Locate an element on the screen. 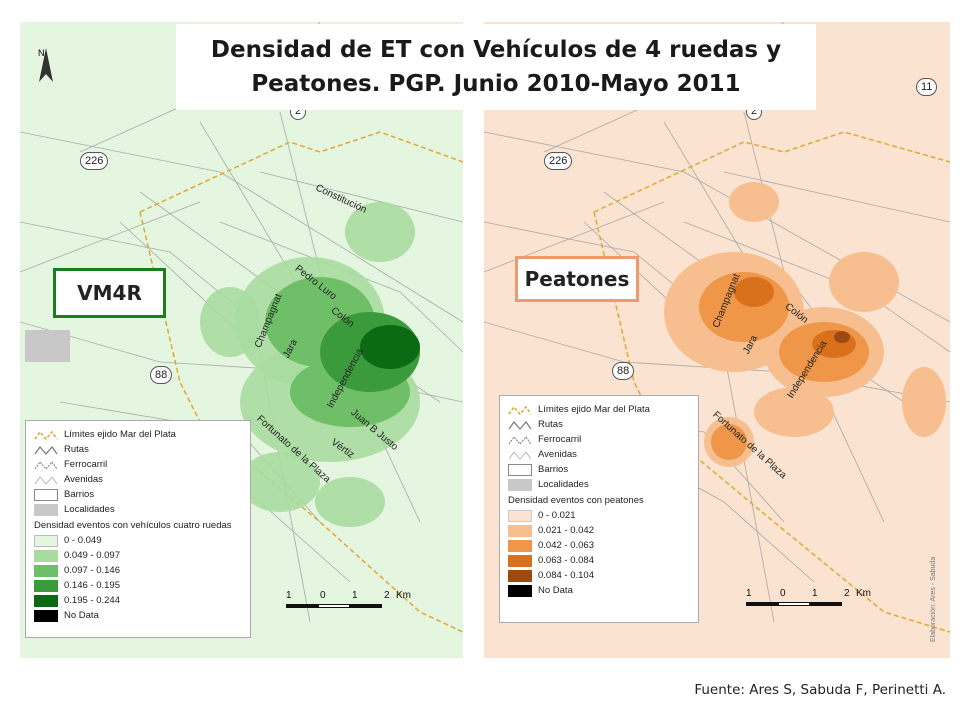 The height and width of the screenshot is (720, 960). legend-class: 0 - 0.049 is located at coordinates (138, 540).